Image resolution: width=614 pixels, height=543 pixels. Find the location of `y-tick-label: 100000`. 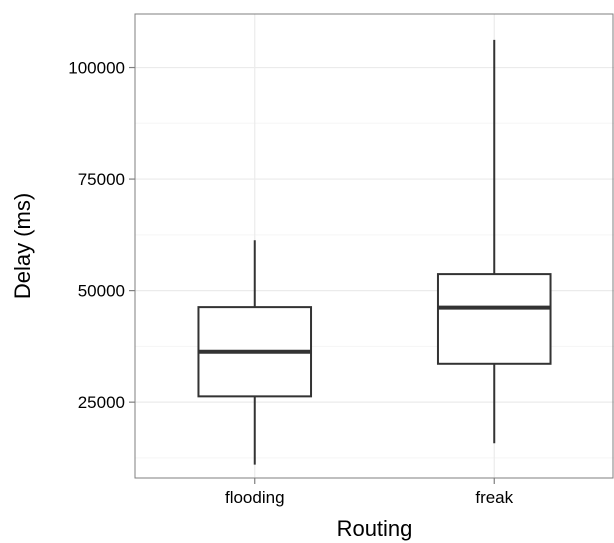

y-tick-label: 100000 is located at coordinates (96, 68).